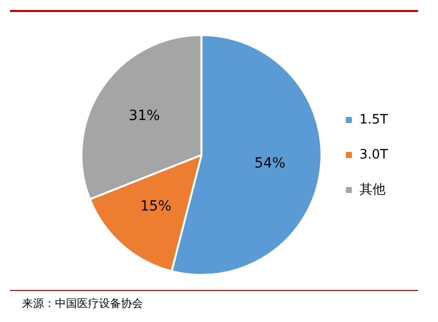  Describe the element at coordinates (156, 206) in the screenshot. I see `data-label: 15%` at that location.